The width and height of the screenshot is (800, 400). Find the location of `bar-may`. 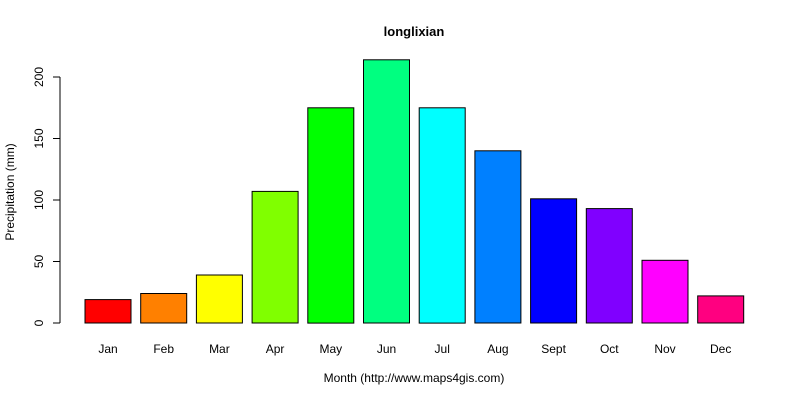

bar-may is located at coordinates (331, 215).